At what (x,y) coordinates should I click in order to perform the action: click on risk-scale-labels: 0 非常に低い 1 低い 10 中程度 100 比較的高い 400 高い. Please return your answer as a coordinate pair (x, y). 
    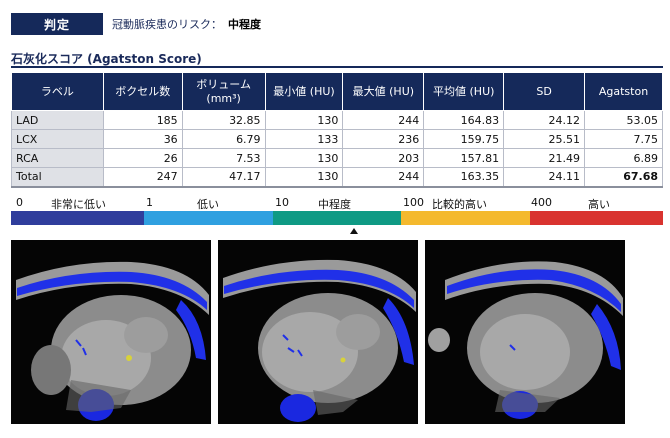
    Looking at the image, I should click on (337, 203).